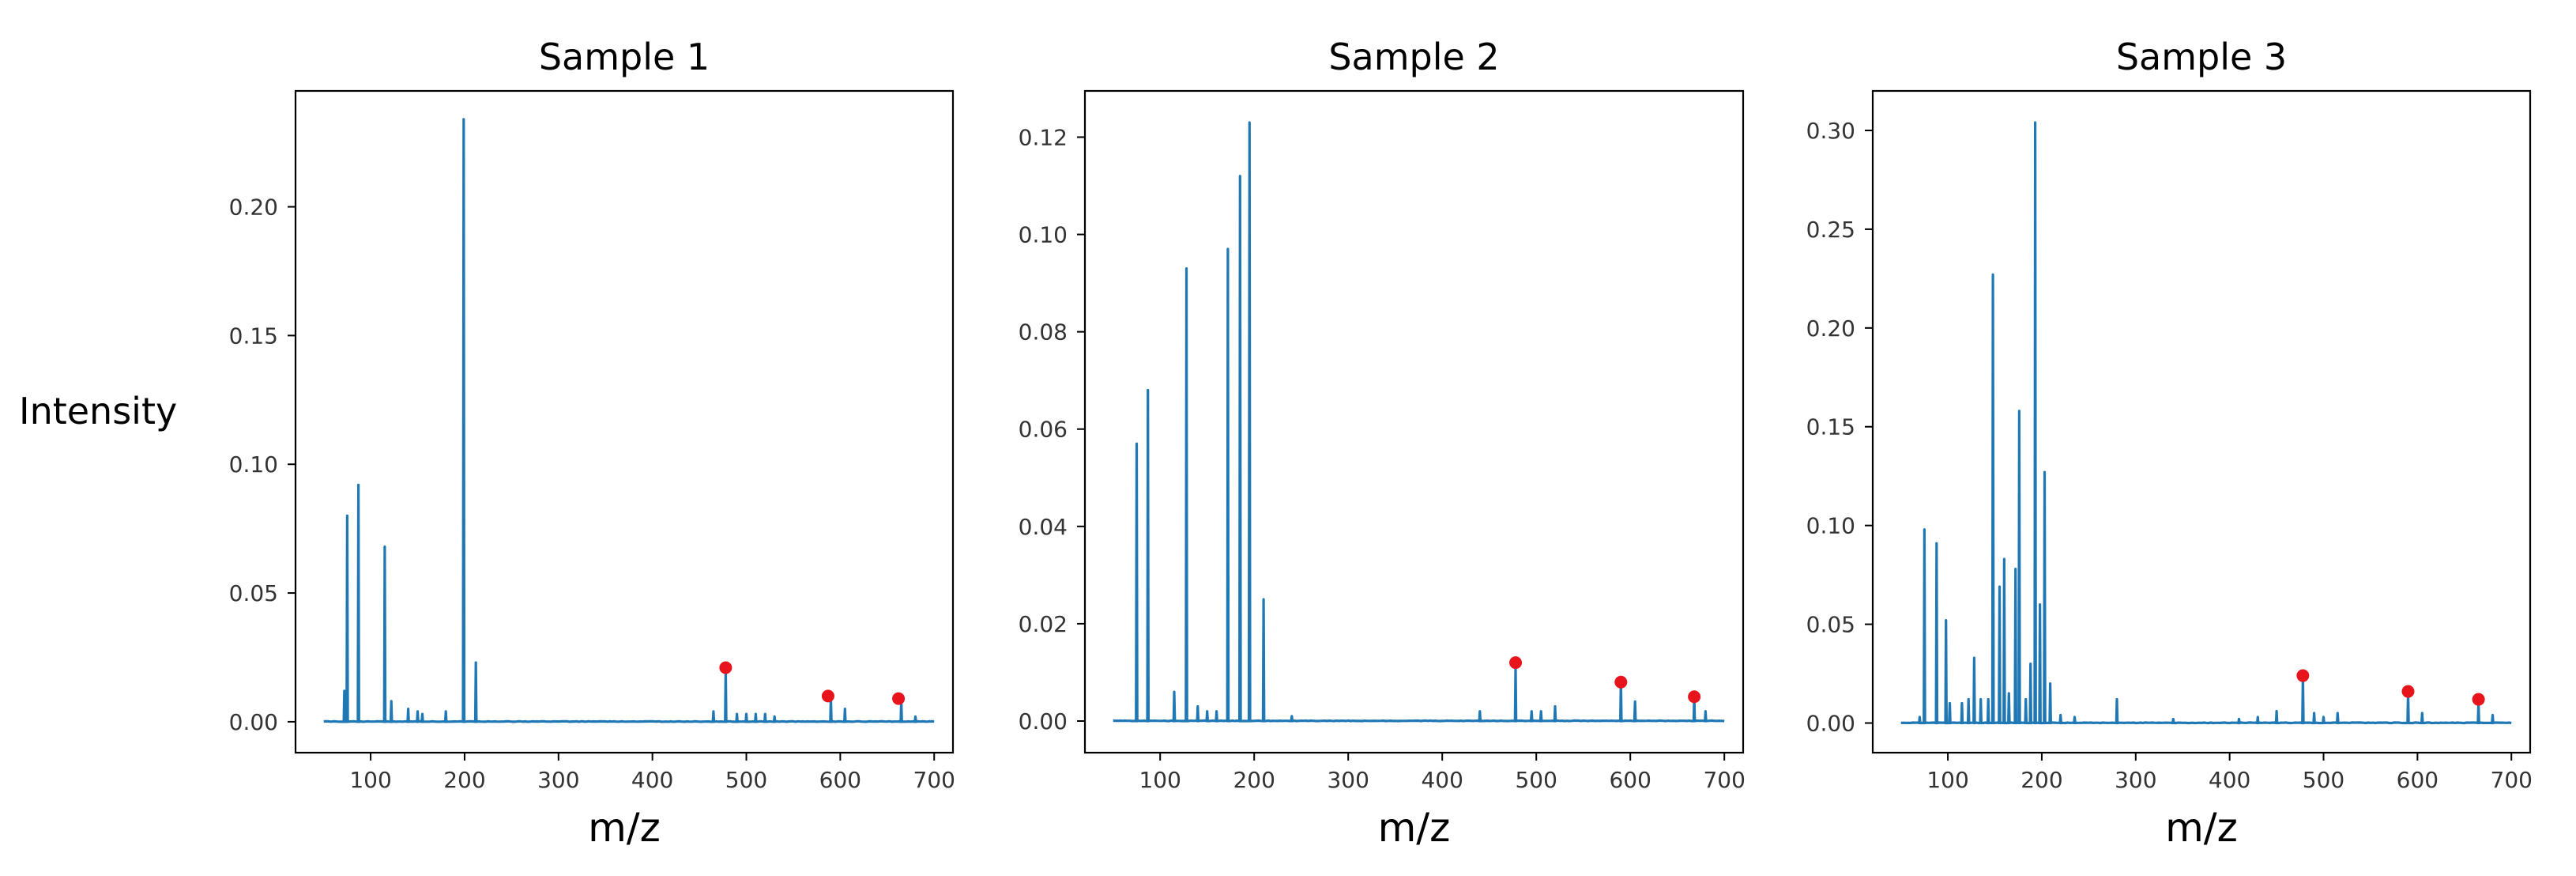 The width and height of the screenshot is (2576, 876). Describe the element at coordinates (1043, 624) in the screenshot. I see `y-tick-label: 0.02` at that location.